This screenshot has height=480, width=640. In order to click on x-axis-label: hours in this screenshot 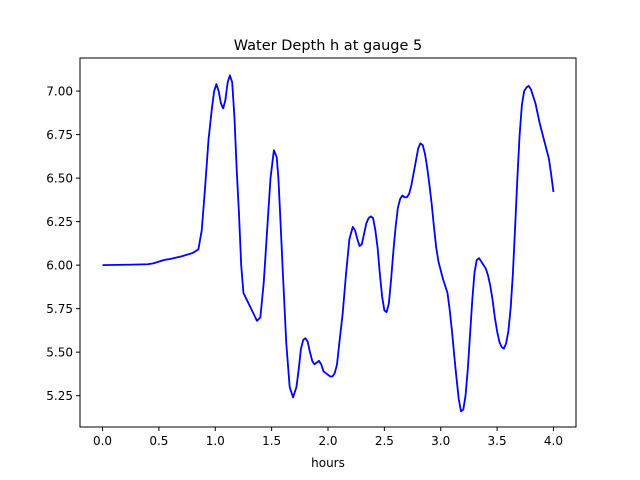, I will do `click(328, 463)`.